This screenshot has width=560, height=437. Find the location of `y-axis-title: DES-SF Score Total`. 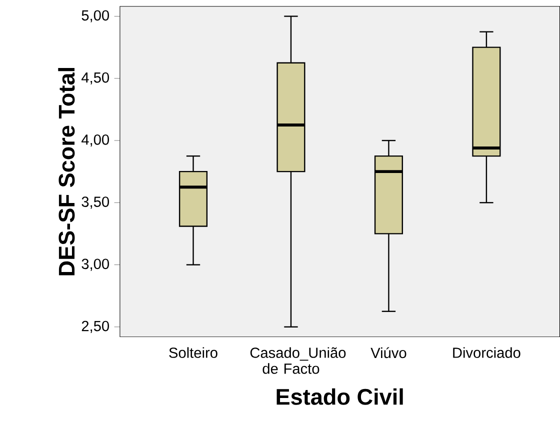

y-axis-title: DES-SF Score Total is located at coordinates (66, 172).